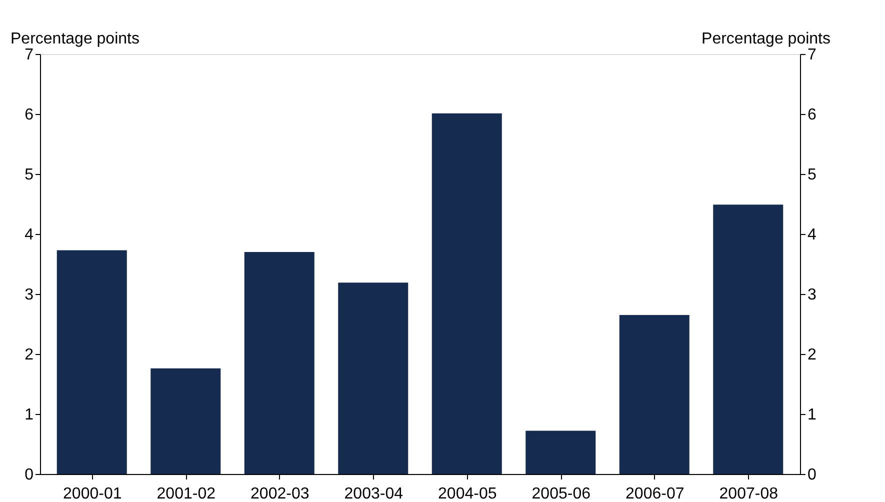  Describe the element at coordinates (467, 494) in the screenshot. I see `x-tick-label: 2004-05` at that location.